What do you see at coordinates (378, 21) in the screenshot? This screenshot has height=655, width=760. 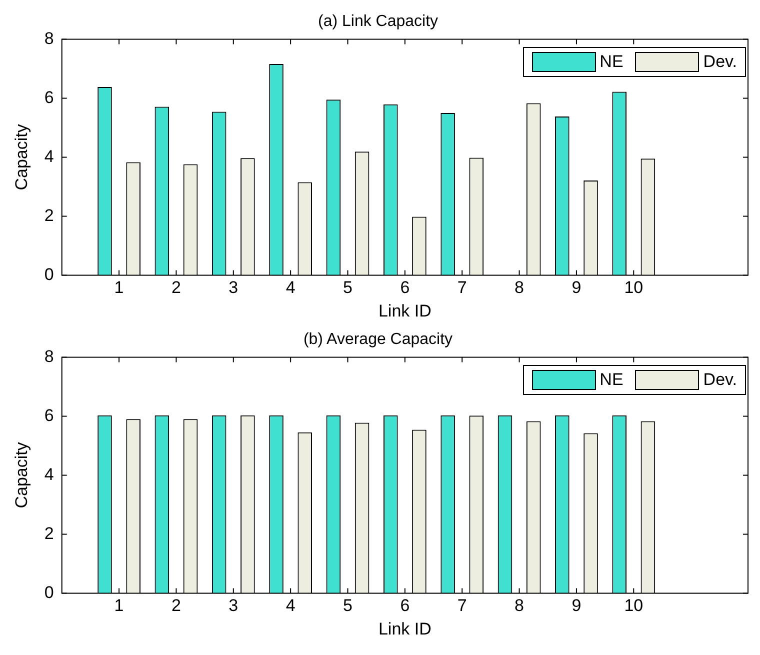 I see `chart-title: (a) Link Capacity` at bounding box center [378, 21].